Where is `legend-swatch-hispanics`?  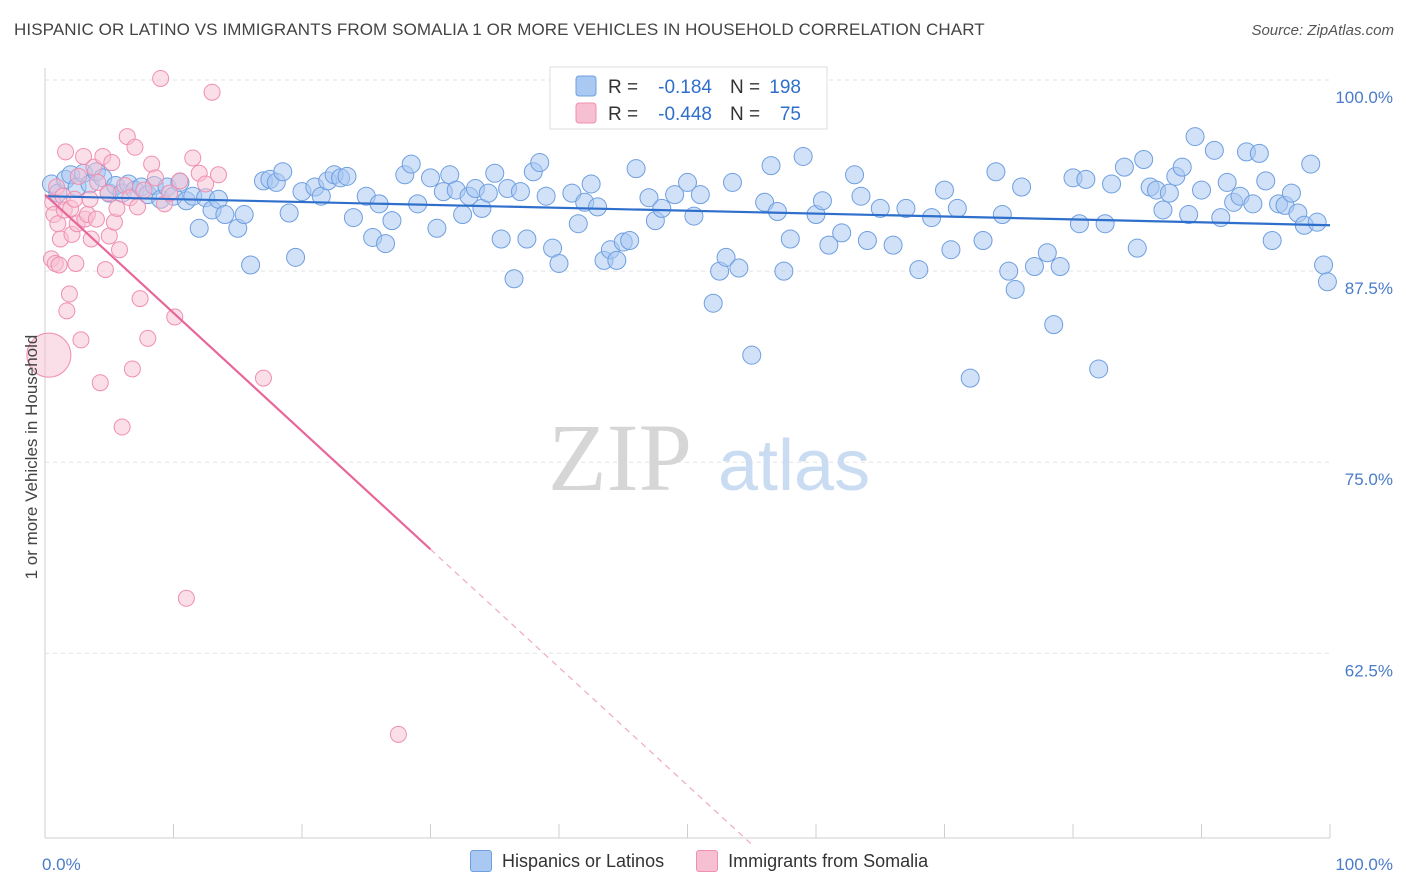
legend-swatch-hispanics is located at coordinates (481, 861).